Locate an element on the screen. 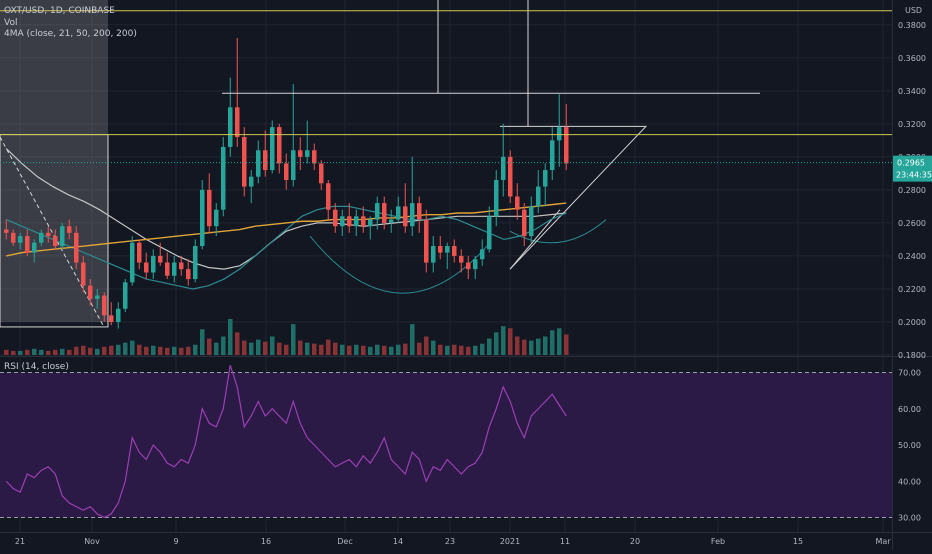  time-tick-12: Mar is located at coordinates (883, 541).